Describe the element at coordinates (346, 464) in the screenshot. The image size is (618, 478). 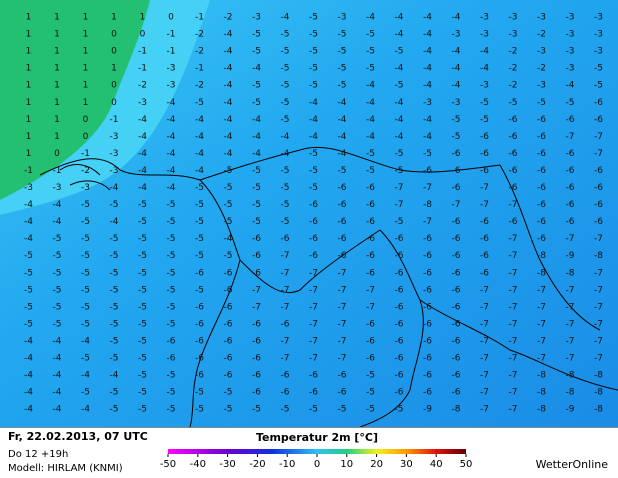
I see `tick-label: 10` at that location.